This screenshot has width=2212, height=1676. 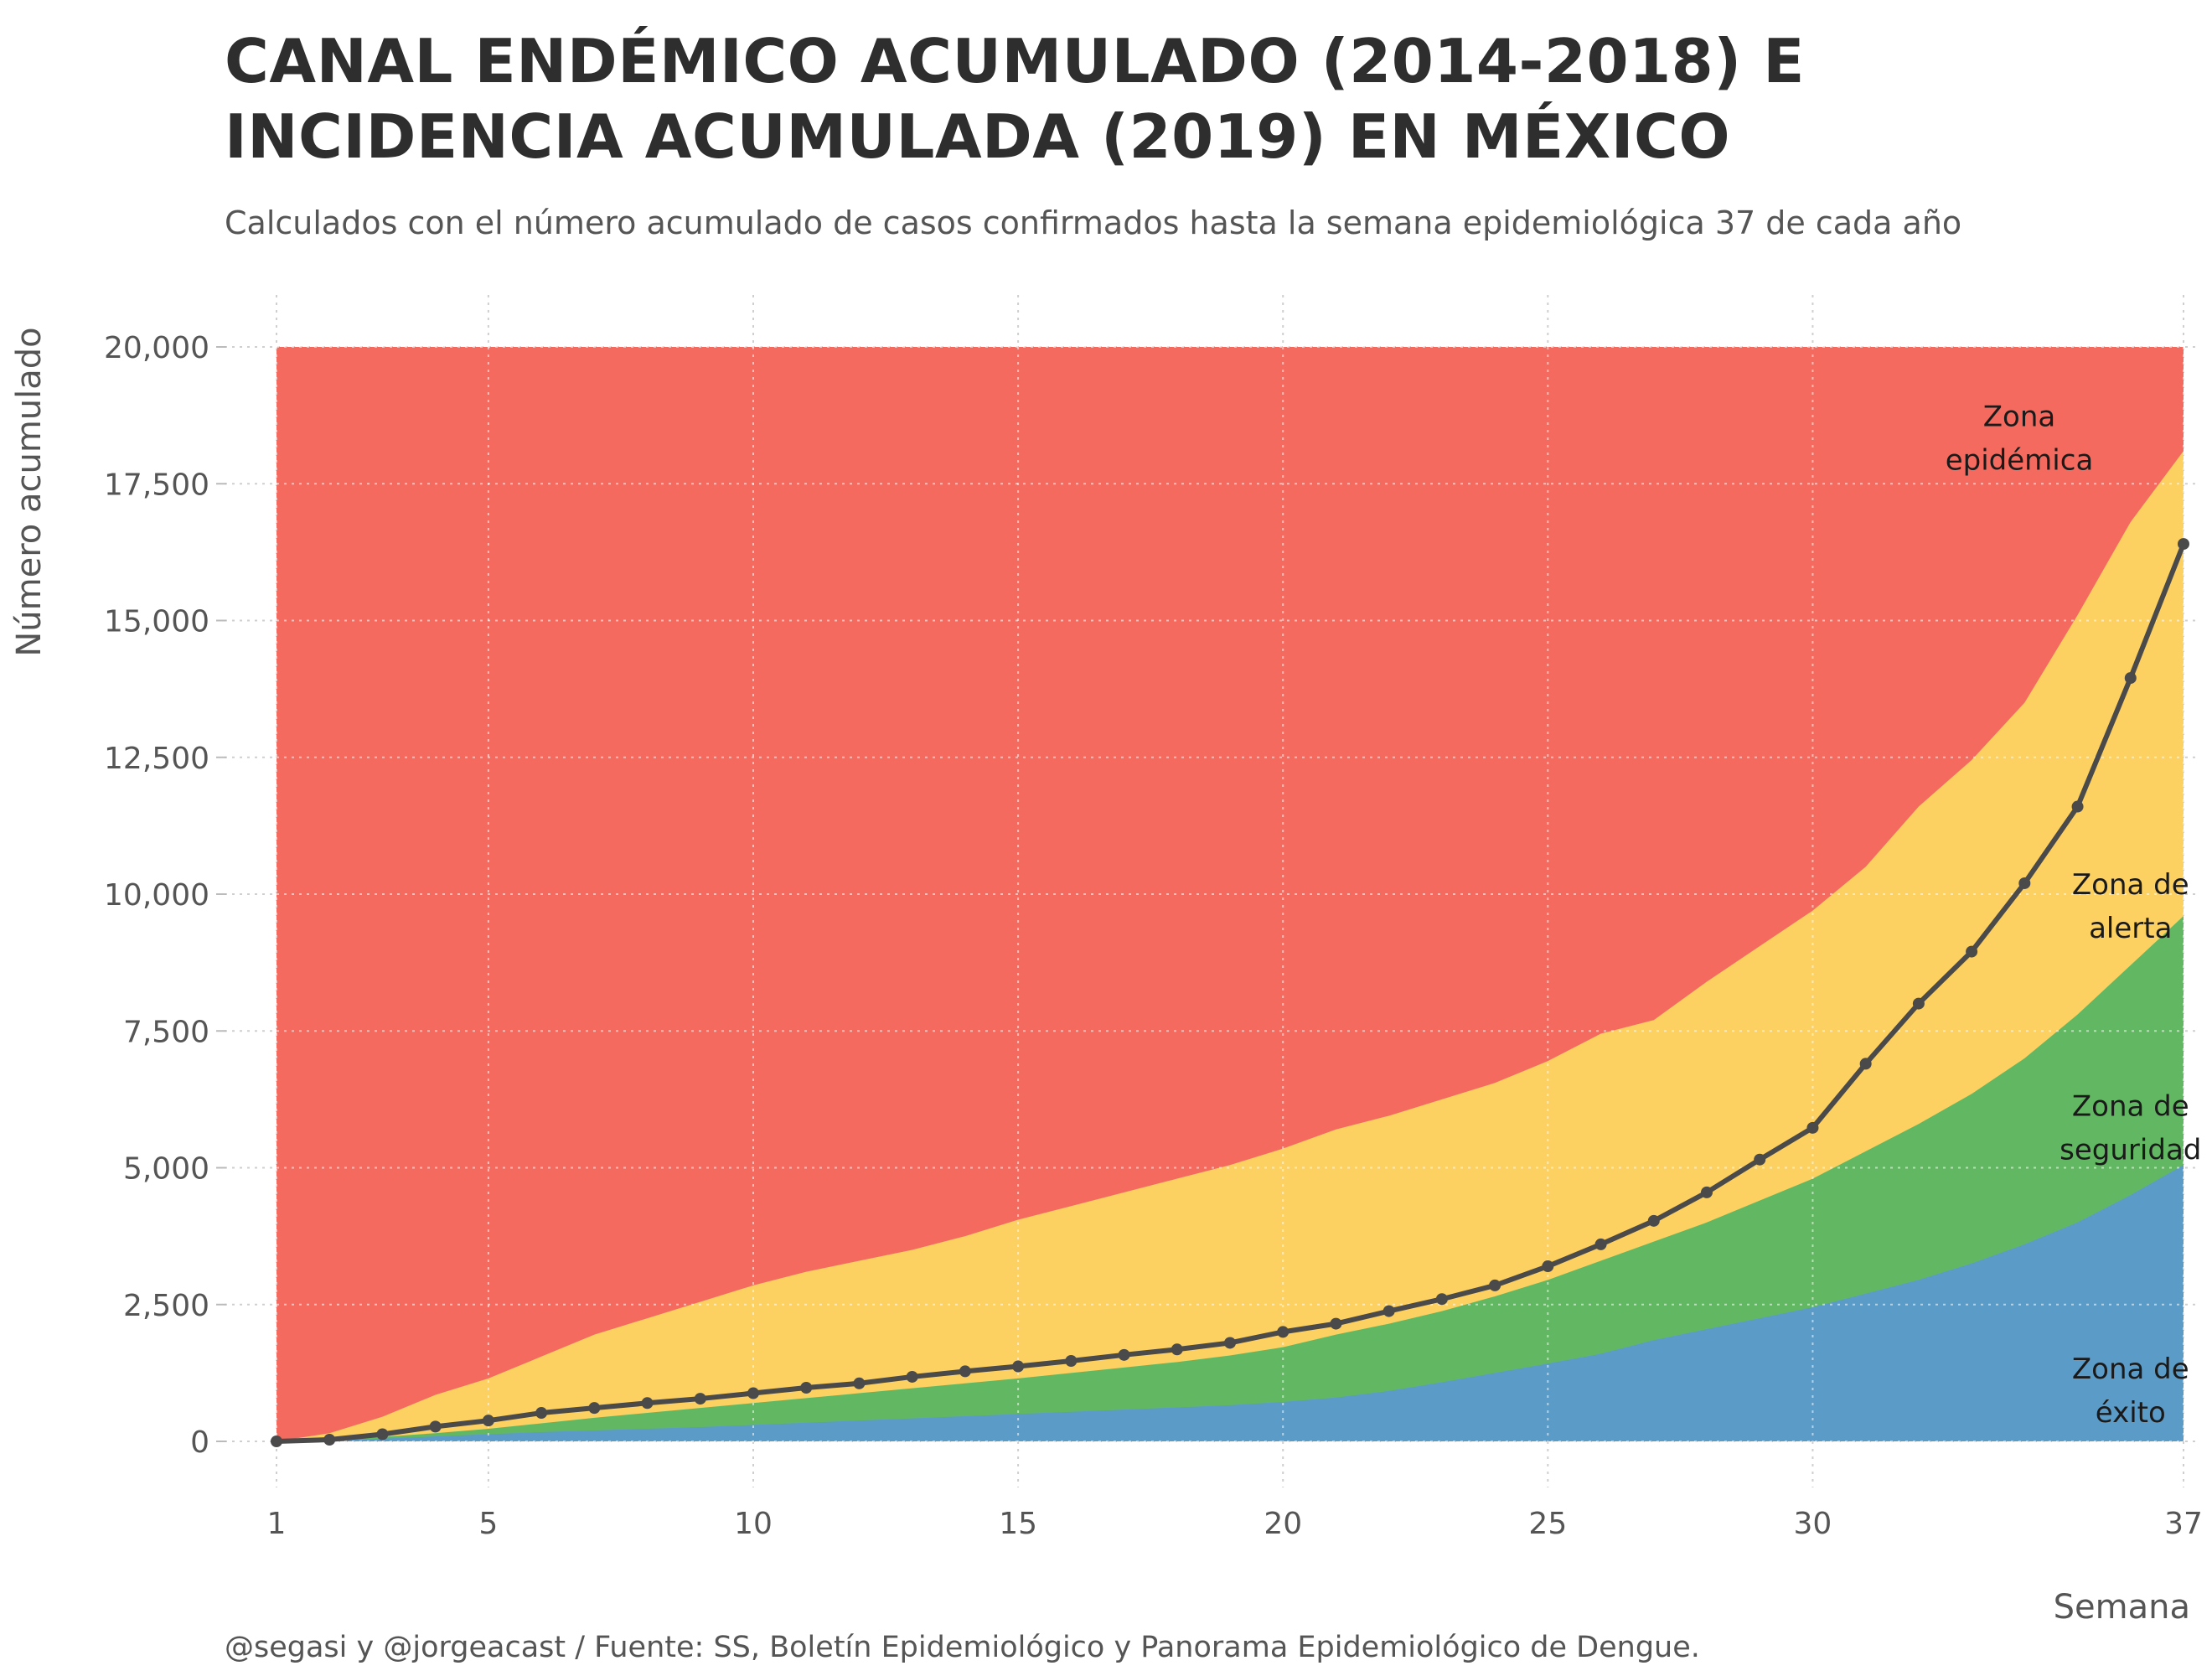 I want to click on annotation-zona-exito: Zona de éxito, so click(x=2130, y=1391).